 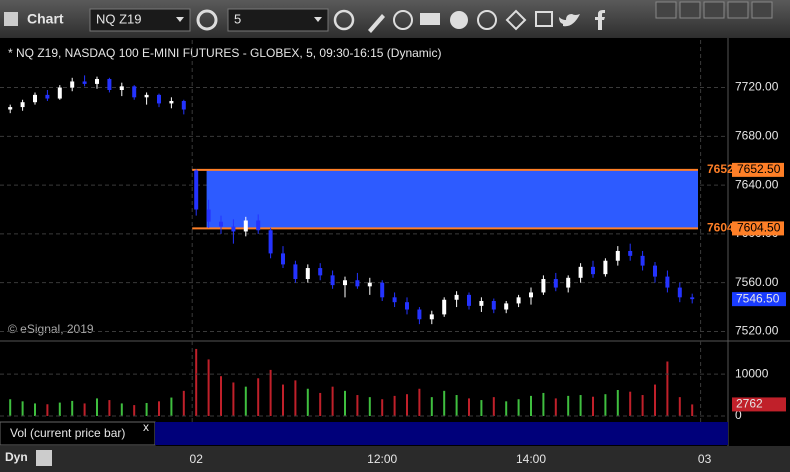 I want to click on footer: Dyn, so click(x=16, y=457).